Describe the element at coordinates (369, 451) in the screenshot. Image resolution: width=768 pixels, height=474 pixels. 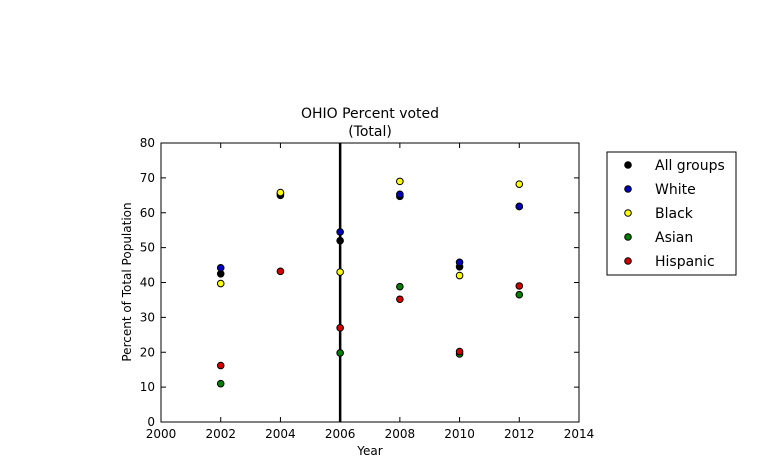
I see `x-axis-label: Year` at that location.